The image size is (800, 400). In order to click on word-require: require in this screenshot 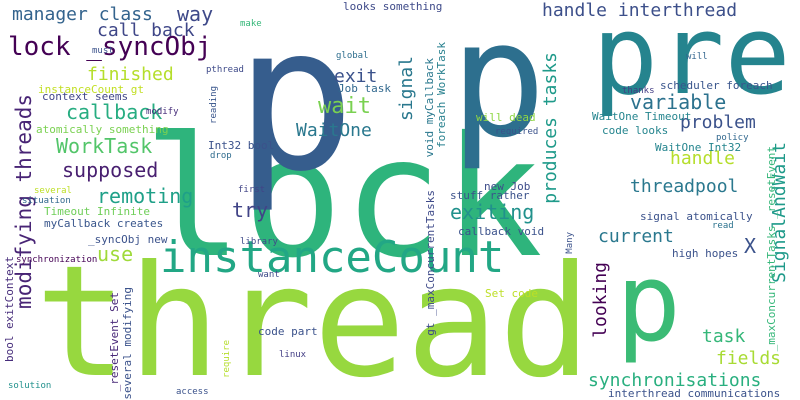, I will do `click(227, 359)`.